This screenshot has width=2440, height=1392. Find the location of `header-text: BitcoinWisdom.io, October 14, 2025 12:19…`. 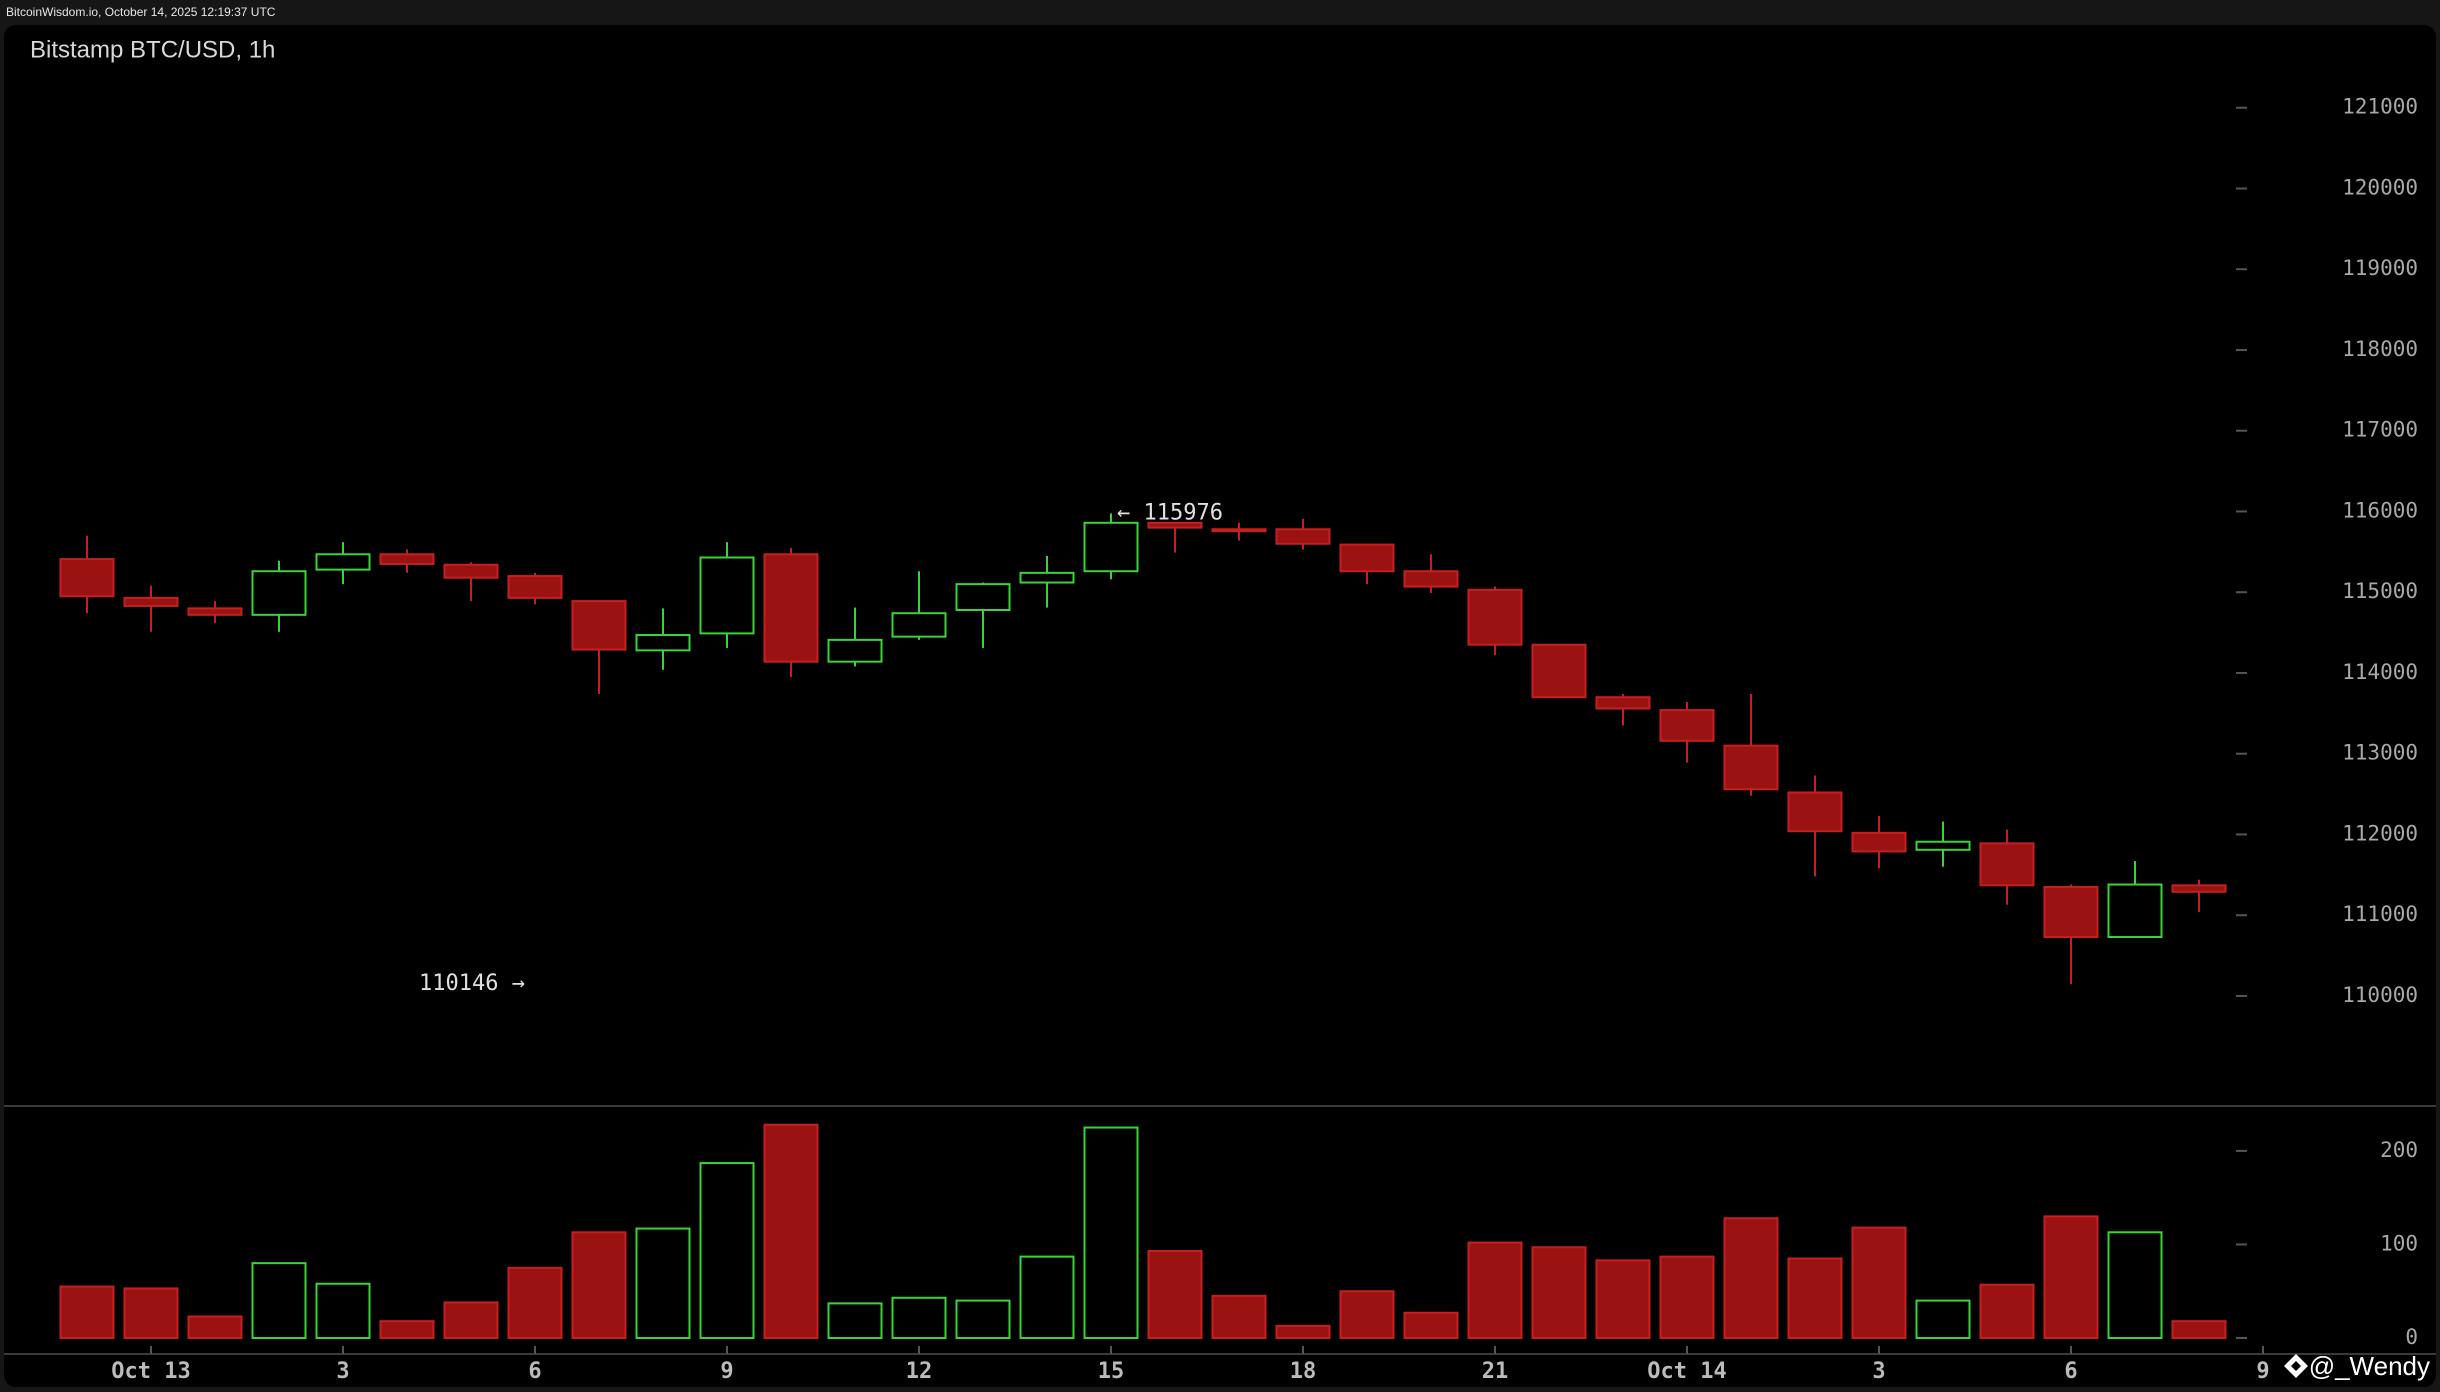

header-text: BitcoinWisdom.io, October 14, 2025 12:19… is located at coordinates (141, 12).